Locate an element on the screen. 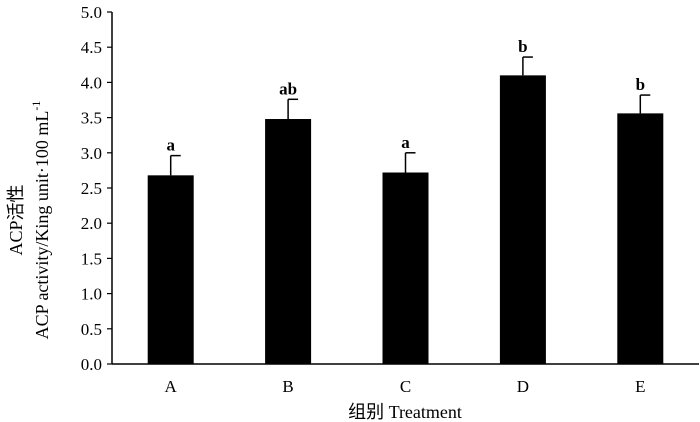 The image size is (700, 422). x-axis-ticks: A B C D E is located at coordinates (405, 386).